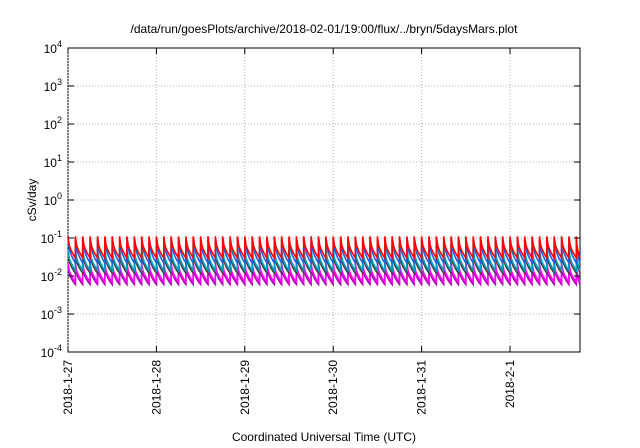  Describe the element at coordinates (324, 261) in the screenshot. I see `series-group` at that location.